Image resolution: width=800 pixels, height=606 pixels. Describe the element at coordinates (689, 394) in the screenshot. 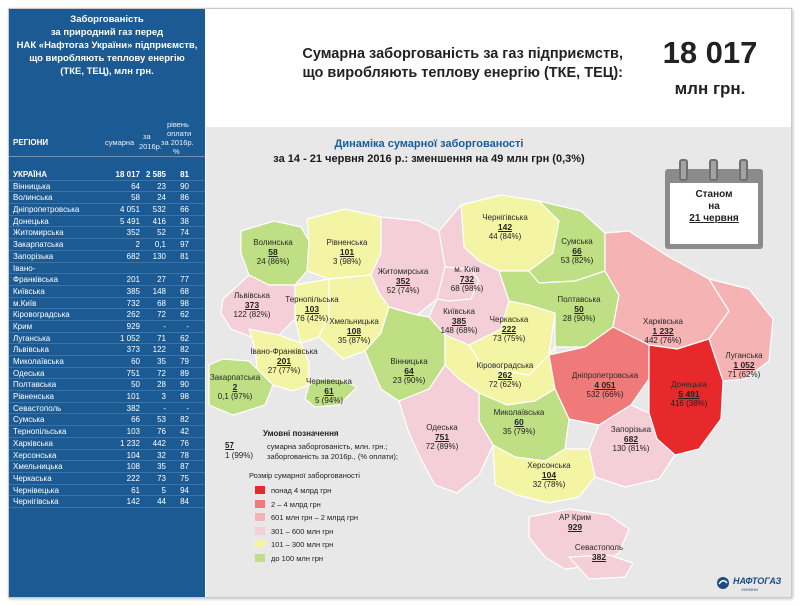

I see `region-label: Донецька 5 491 416 (38%)` at that location.